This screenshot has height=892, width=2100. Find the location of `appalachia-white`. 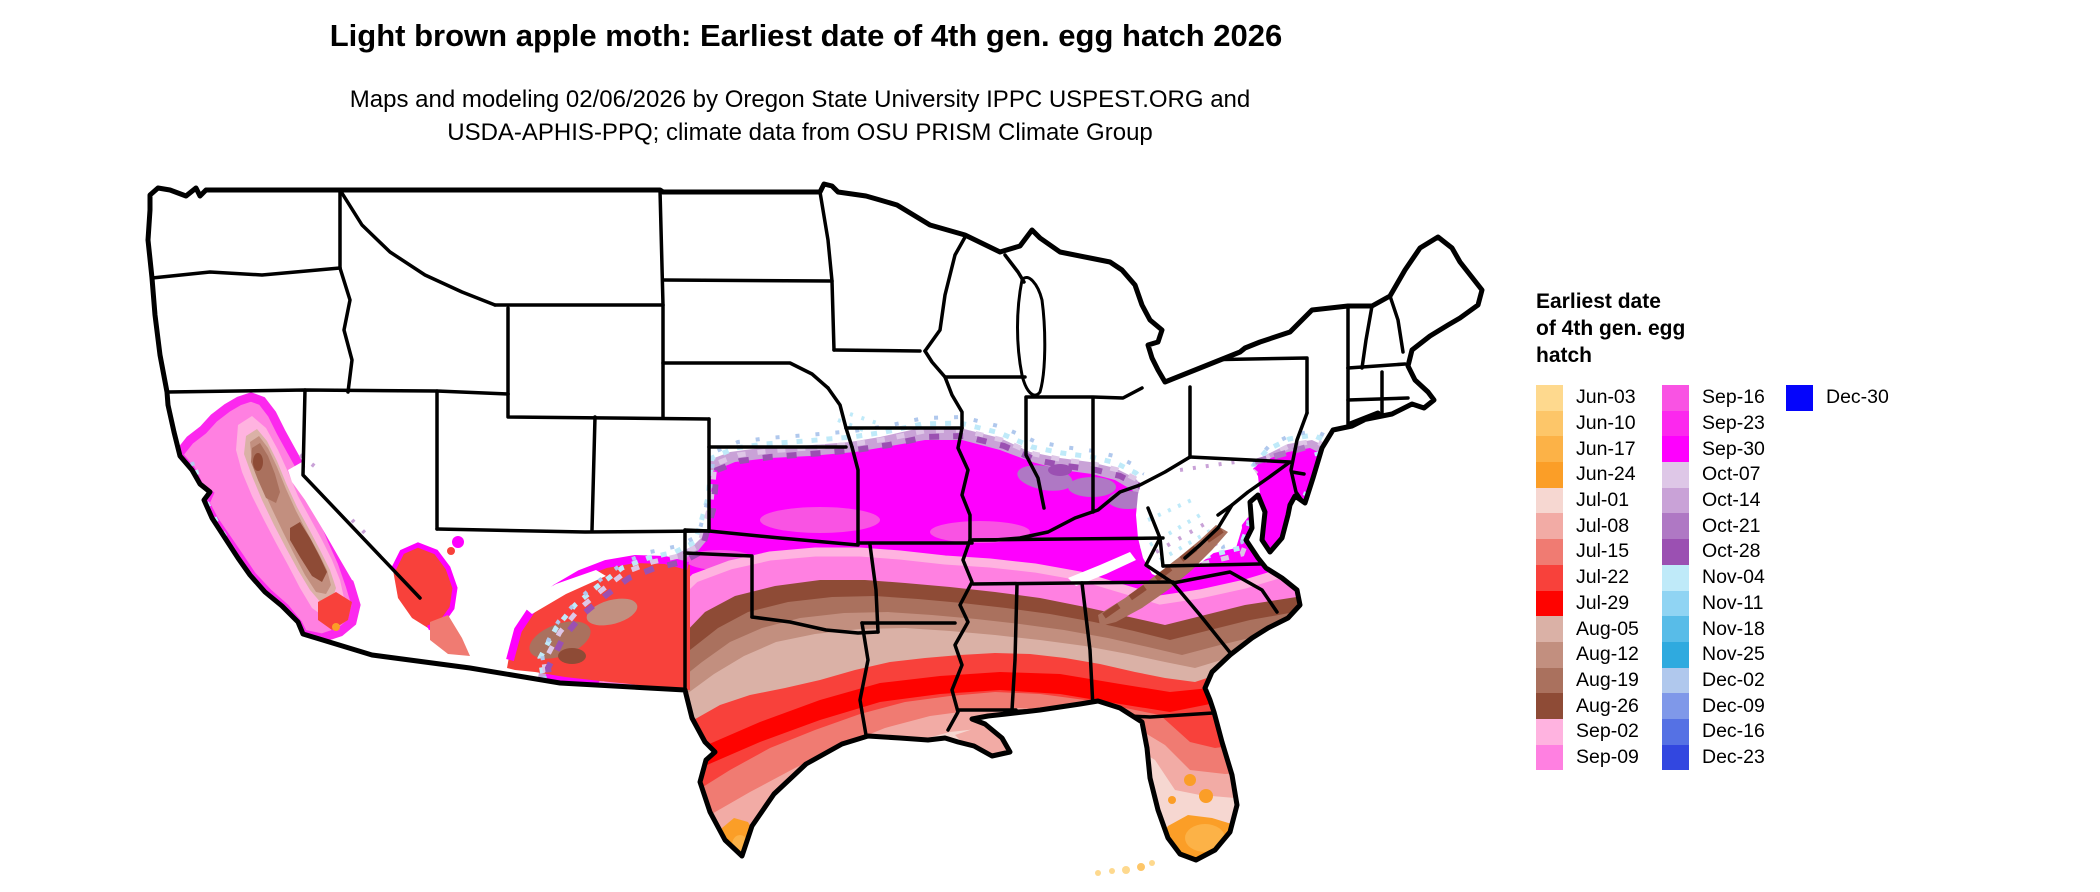

appalachia-white is located at coordinates (1198, 513).